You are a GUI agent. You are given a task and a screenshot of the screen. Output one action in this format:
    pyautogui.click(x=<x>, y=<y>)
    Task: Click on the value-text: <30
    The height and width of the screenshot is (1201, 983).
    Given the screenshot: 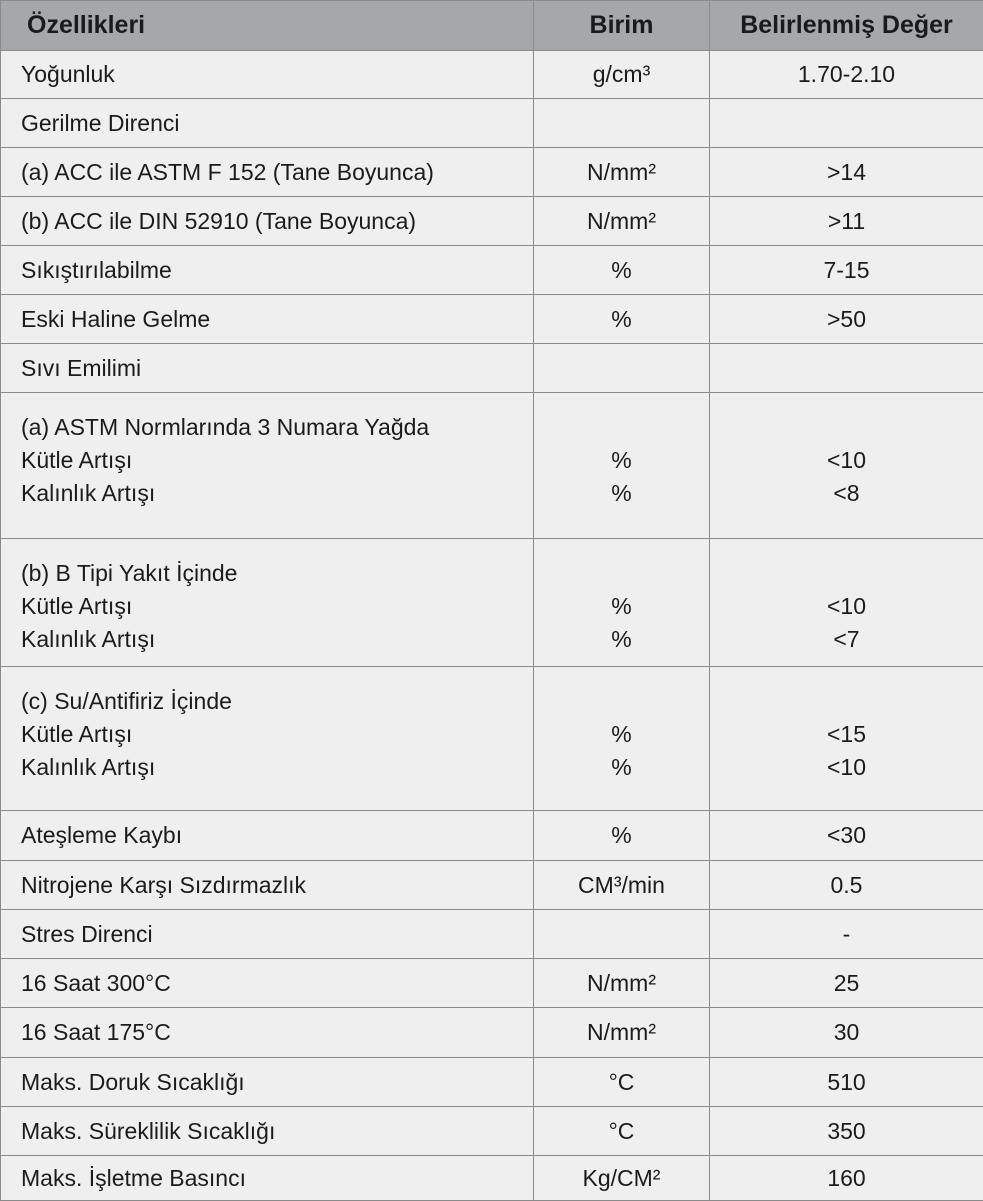 What is the action you would take?
    pyautogui.click(x=846, y=835)
    